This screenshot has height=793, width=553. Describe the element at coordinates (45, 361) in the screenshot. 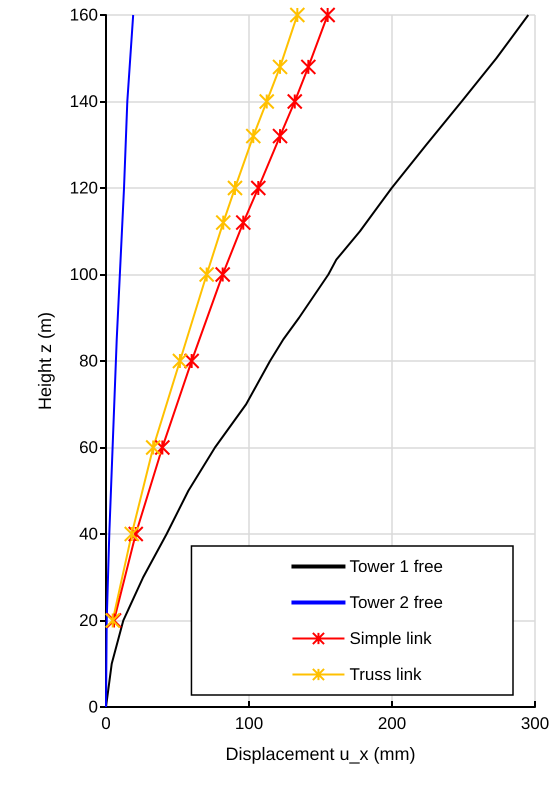

I see `y-axis-title: Height z (m)` at that location.